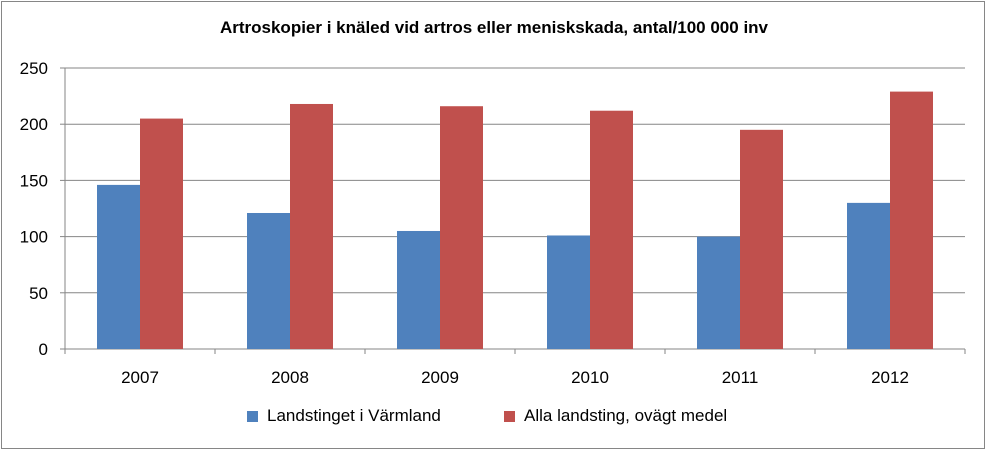  What do you see at coordinates (34, 68) in the screenshot?
I see `y-tick-label: 250` at bounding box center [34, 68].